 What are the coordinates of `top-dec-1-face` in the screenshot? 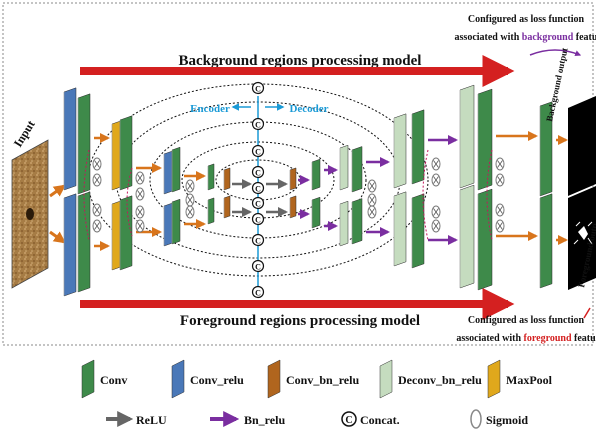 It's located at (293, 179).